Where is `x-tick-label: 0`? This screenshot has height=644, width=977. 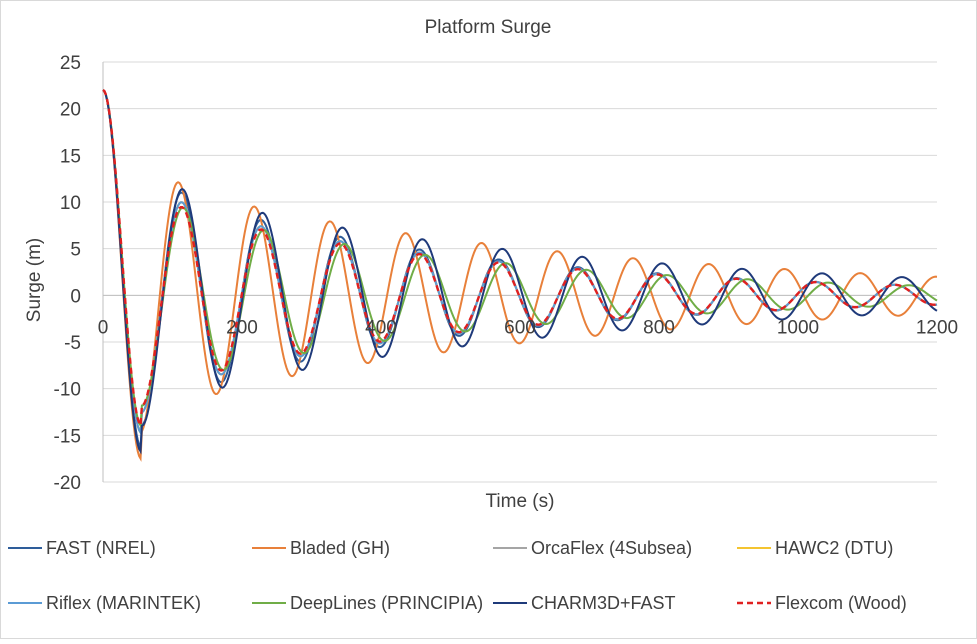
x-tick-label: 0 is located at coordinates (103, 327).